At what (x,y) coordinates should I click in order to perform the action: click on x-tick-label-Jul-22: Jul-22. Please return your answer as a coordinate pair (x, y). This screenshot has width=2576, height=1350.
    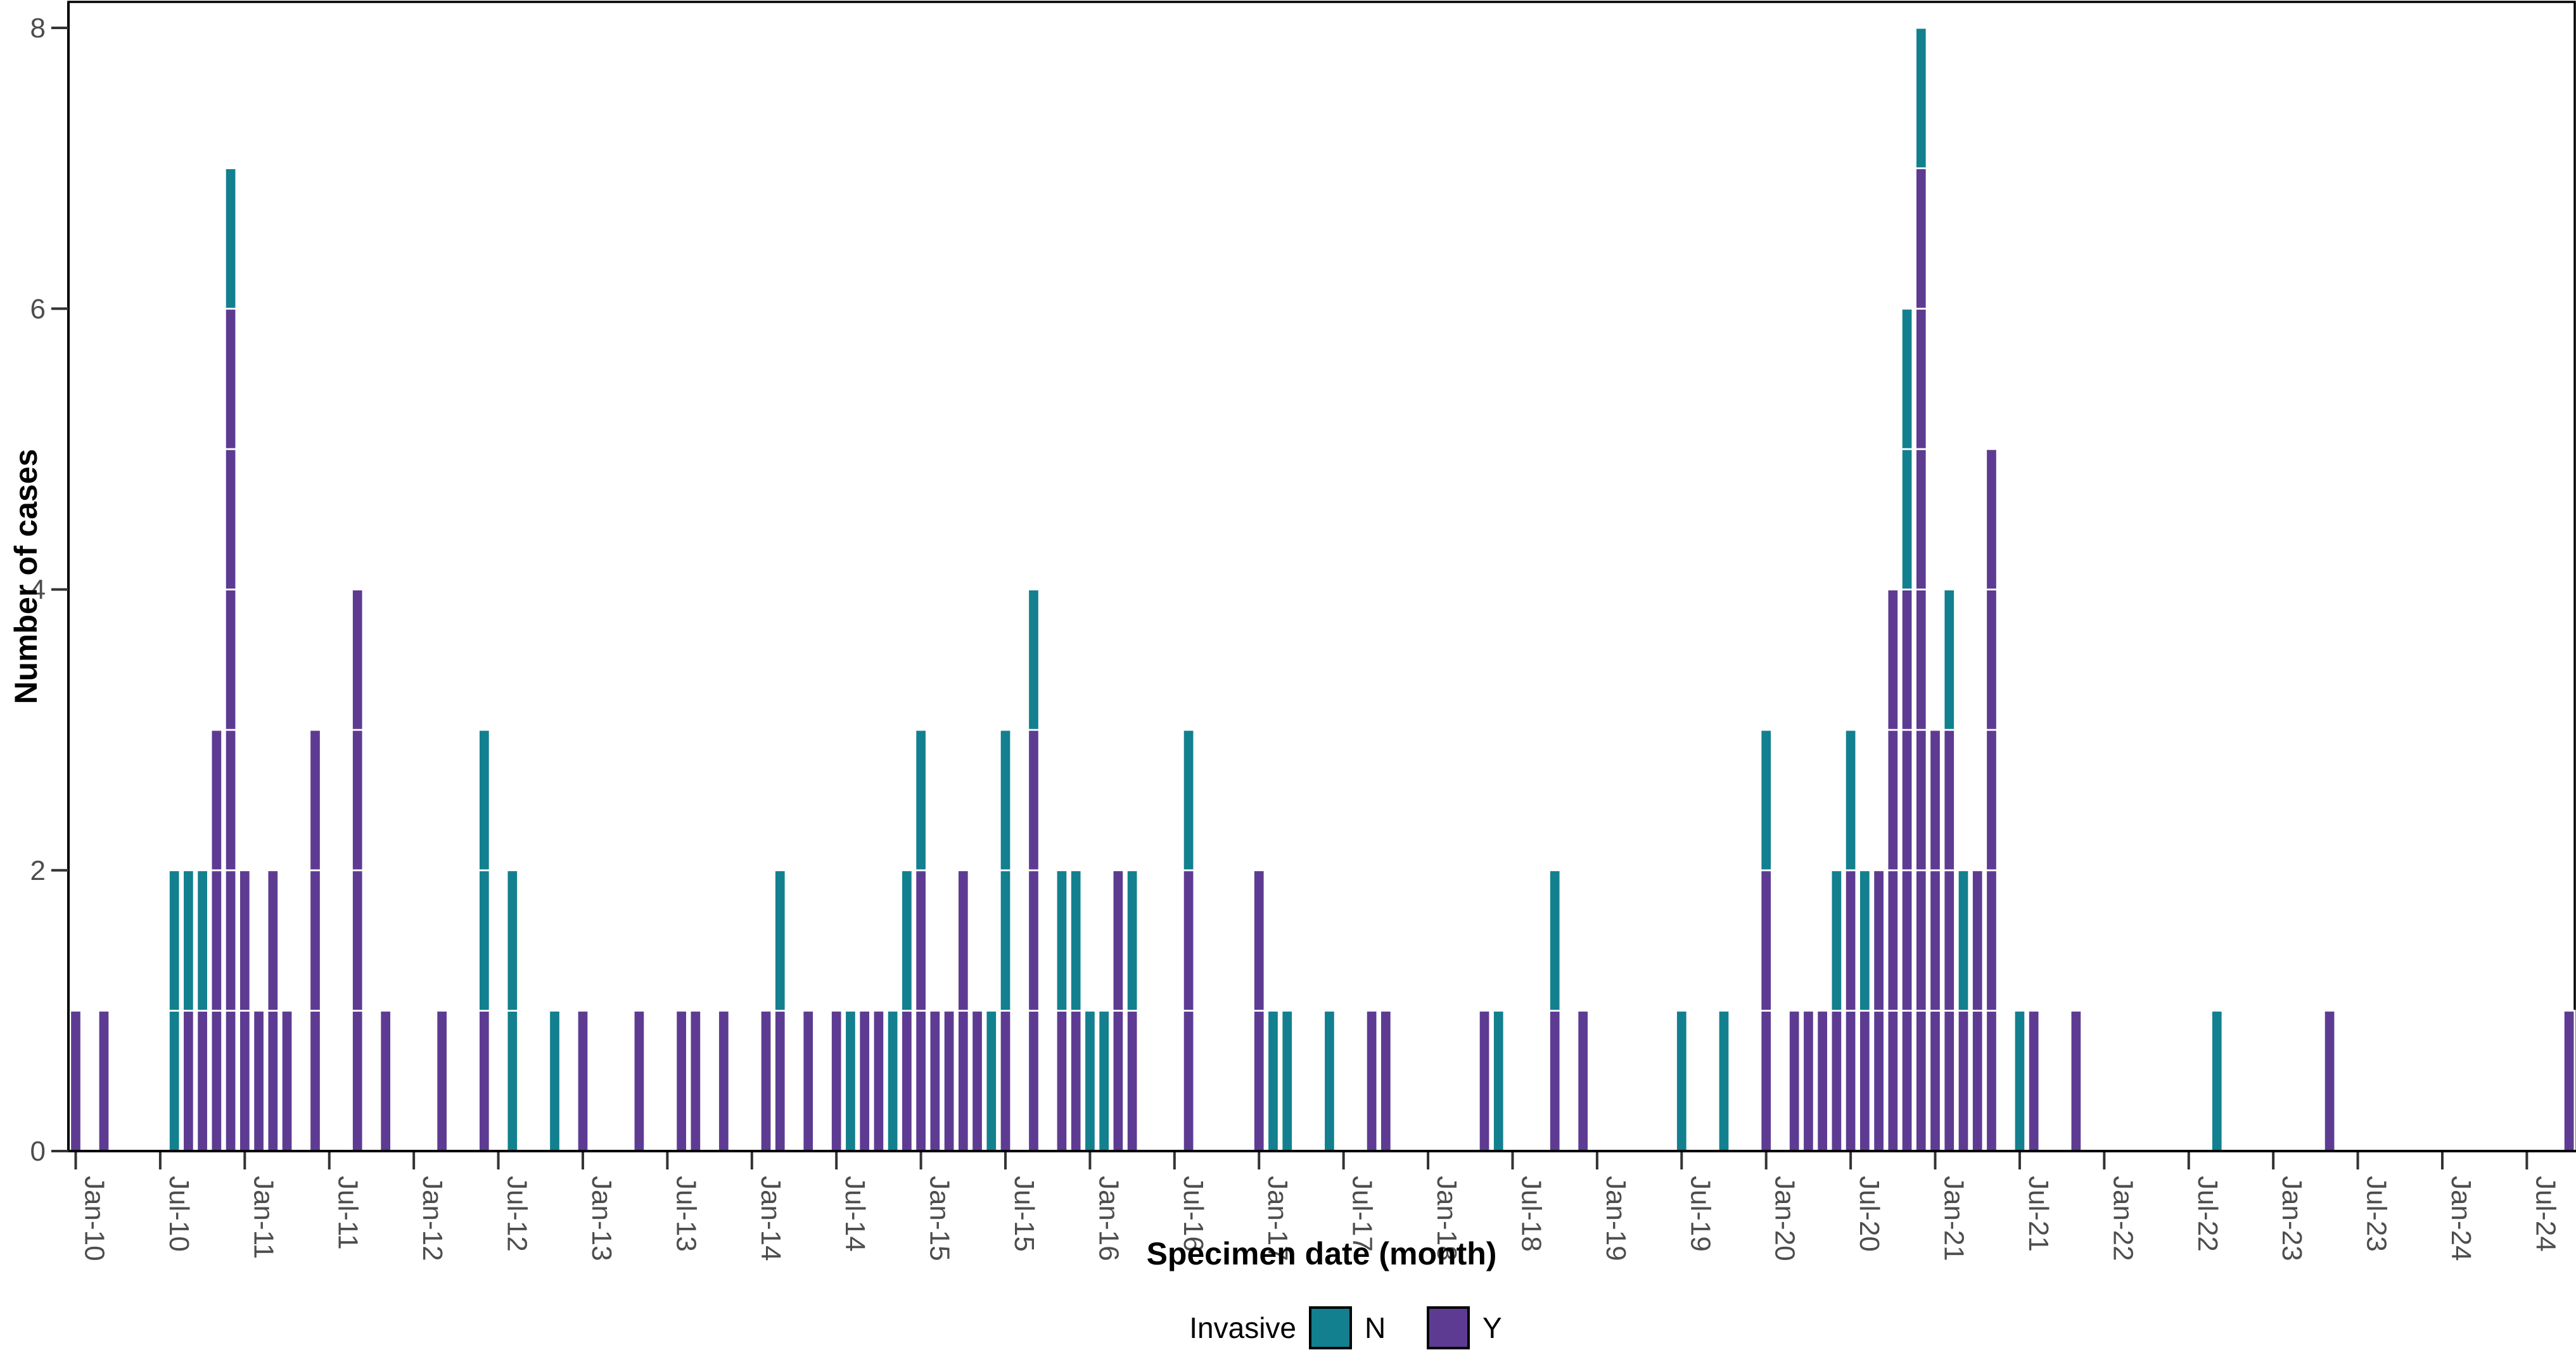
    Looking at the image, I should click on (2207, 1214).